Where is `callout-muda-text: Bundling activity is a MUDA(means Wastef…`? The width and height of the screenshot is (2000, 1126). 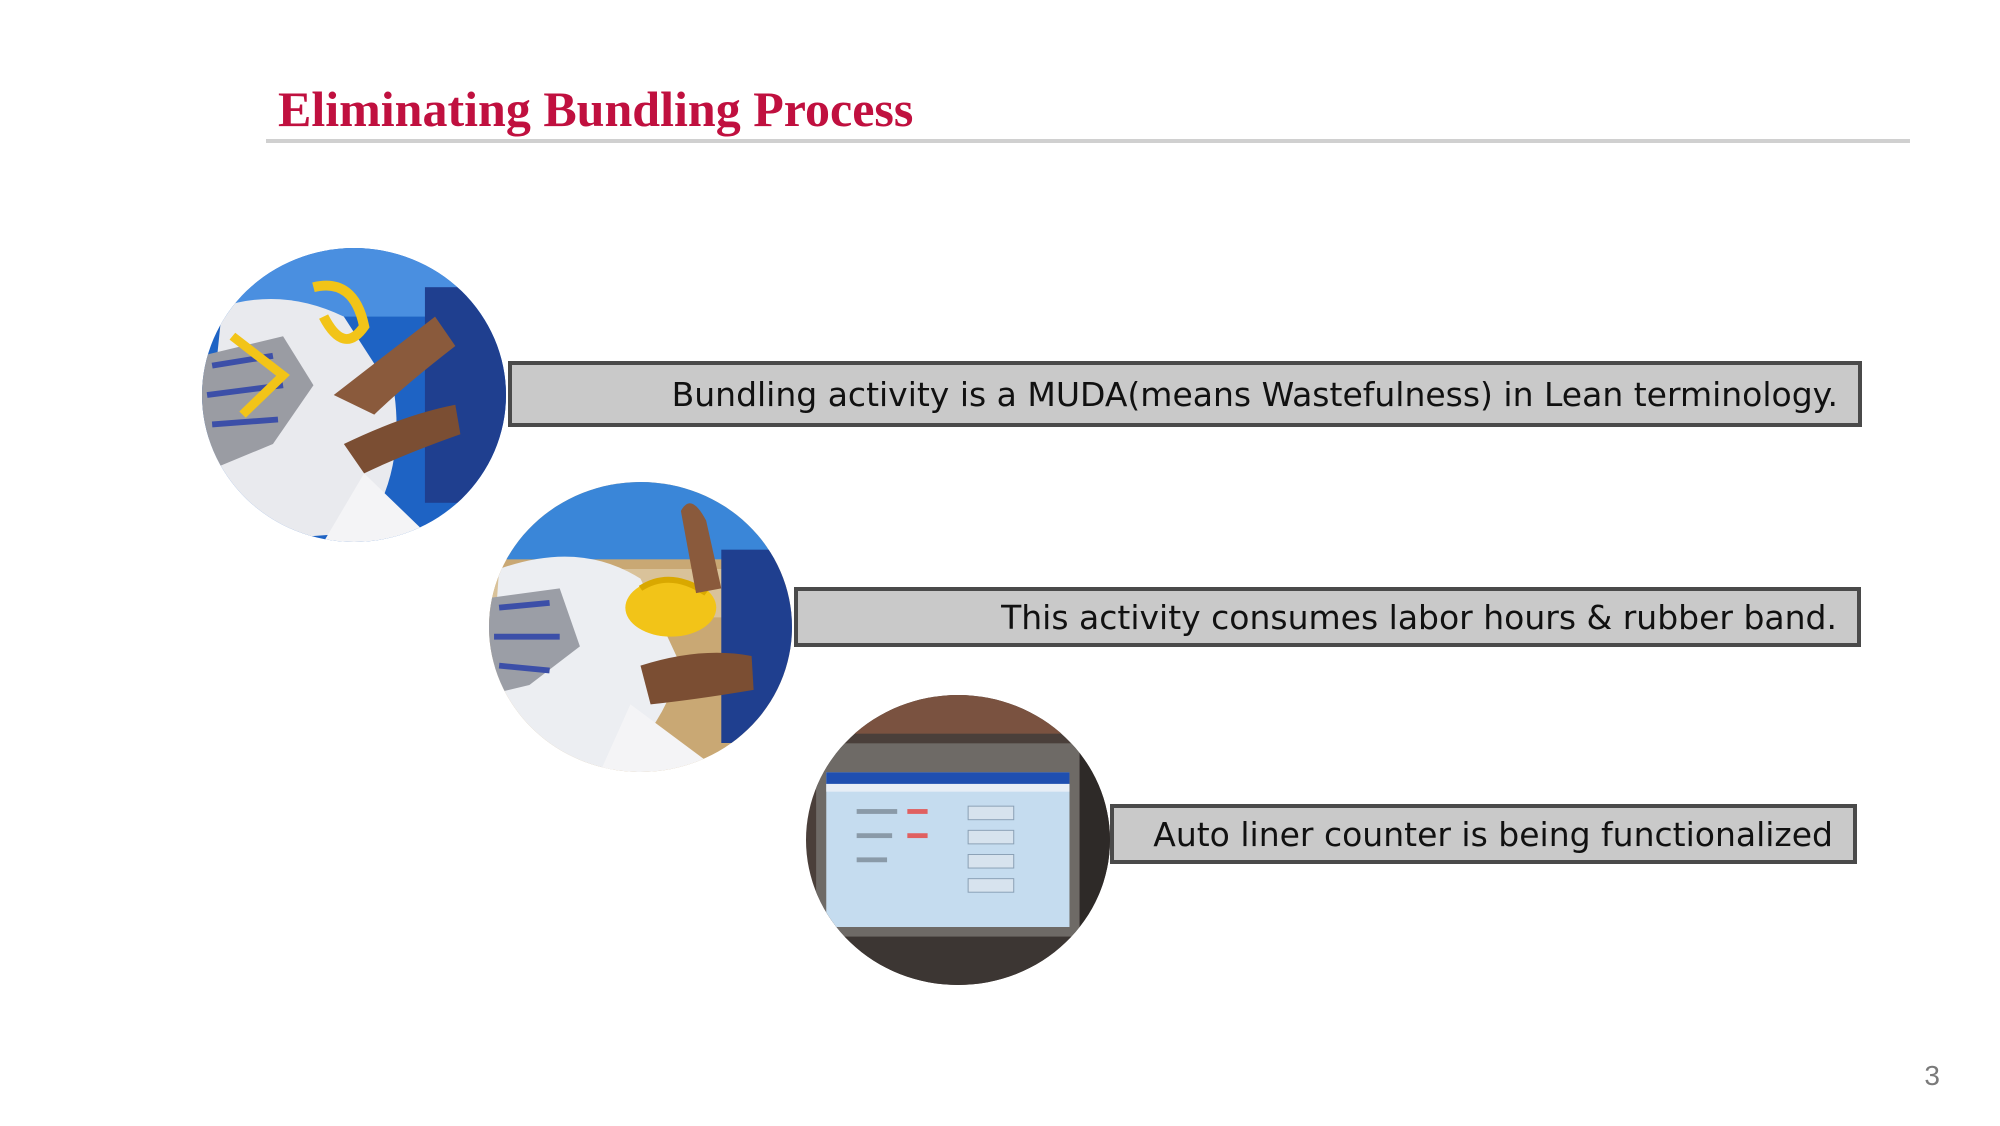
callout-muda-text: Bundling activity is a MUDA(means Wastef… is located at coordinates (1254, 394).